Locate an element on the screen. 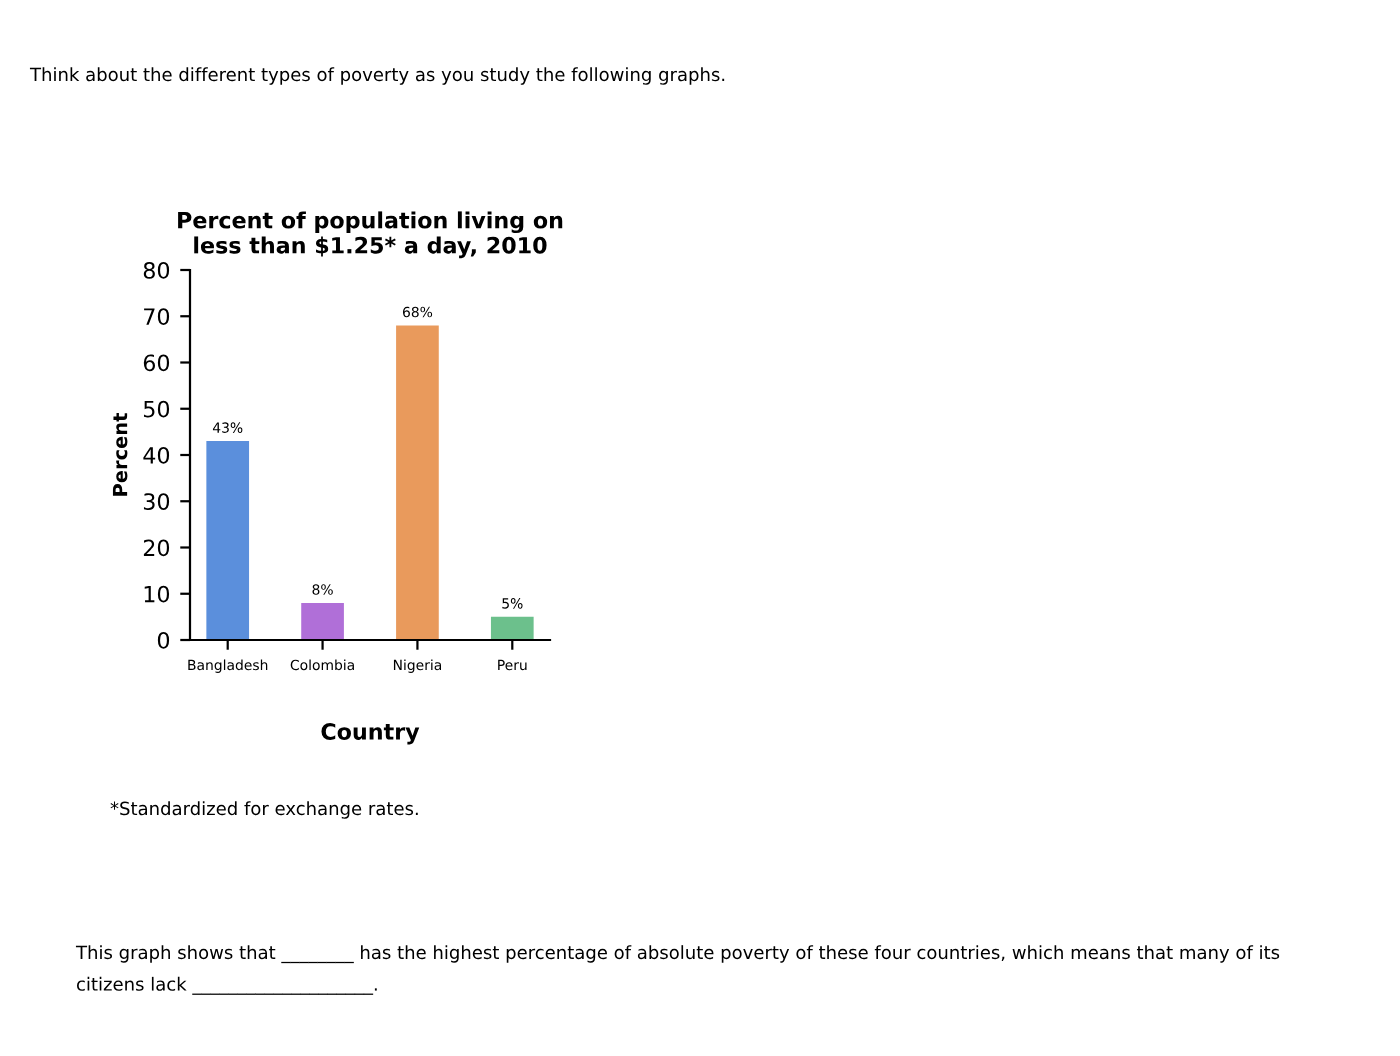  y-tick-label: 50 is located at coordinates (156, 409).